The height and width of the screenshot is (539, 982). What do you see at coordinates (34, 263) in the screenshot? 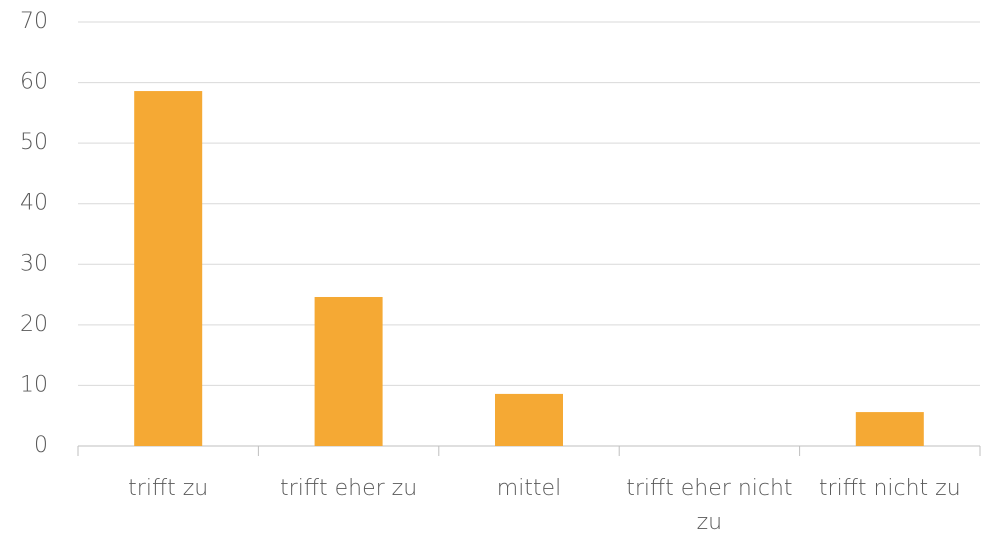
I see `y-tick-label: 30` at bounding box center [34, 263].